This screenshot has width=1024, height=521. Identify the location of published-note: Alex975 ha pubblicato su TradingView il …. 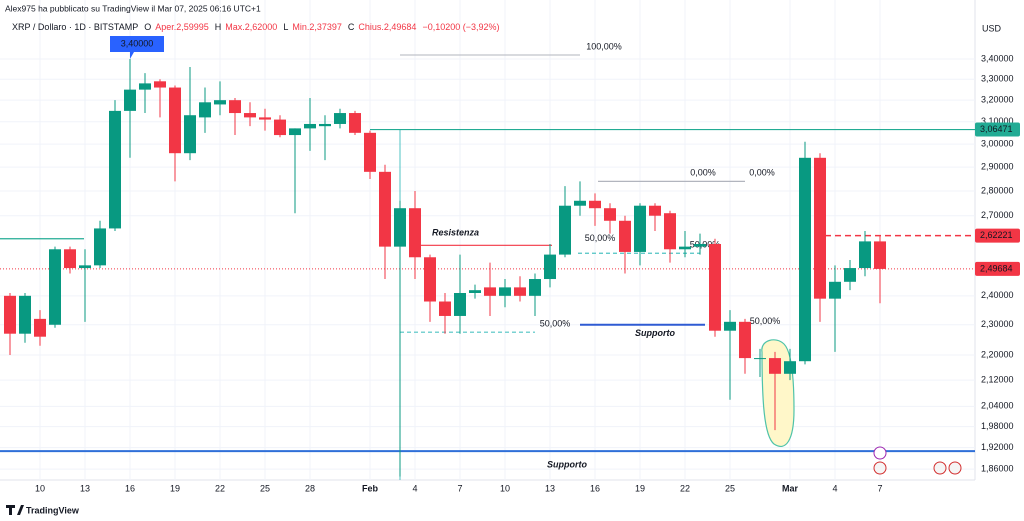
(133, 8).